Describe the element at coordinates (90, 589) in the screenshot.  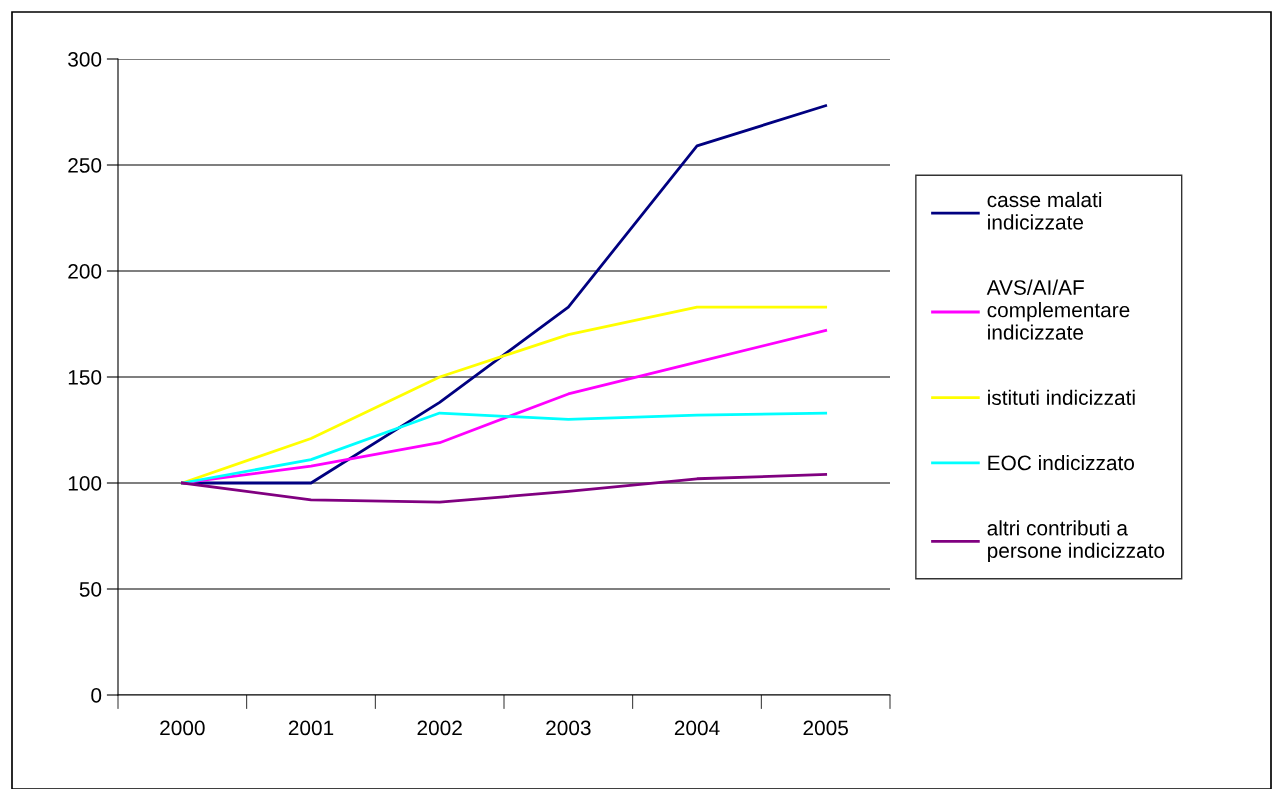
I see `y-tick-label: 50` at that location.